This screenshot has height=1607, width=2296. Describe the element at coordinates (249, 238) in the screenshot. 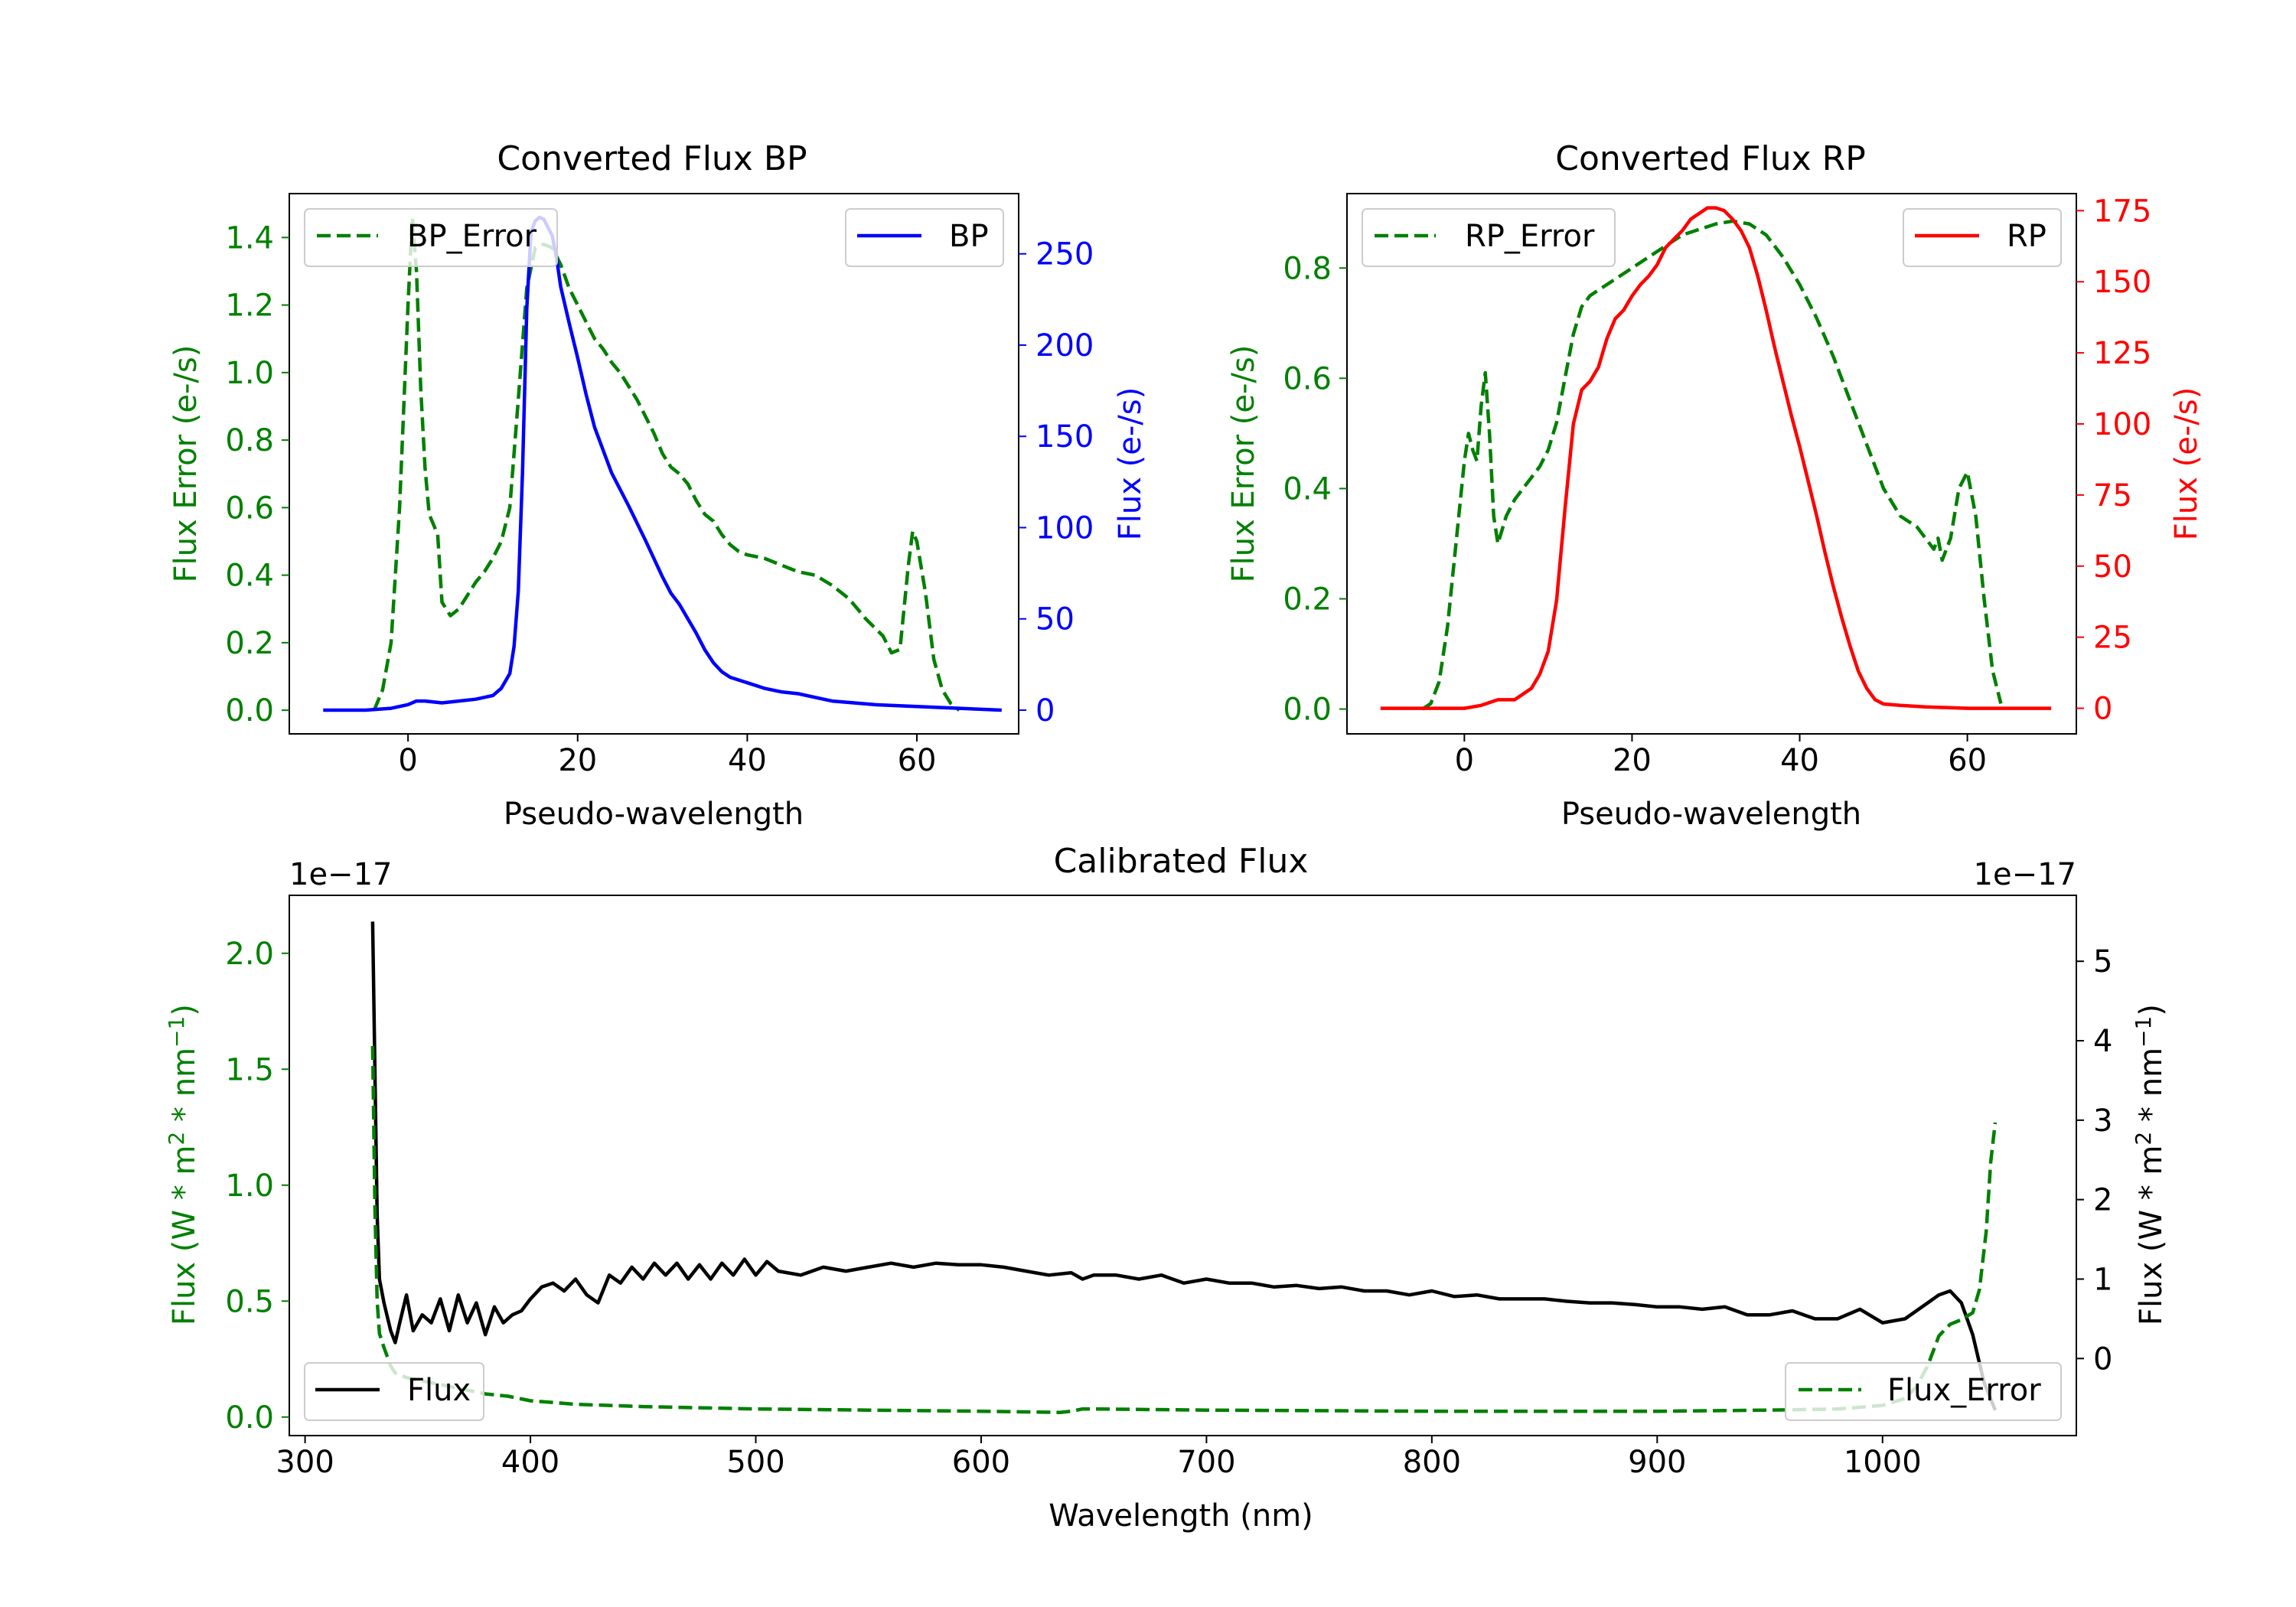

I see `bp-y-left-tick-label: 1.4` at that location.